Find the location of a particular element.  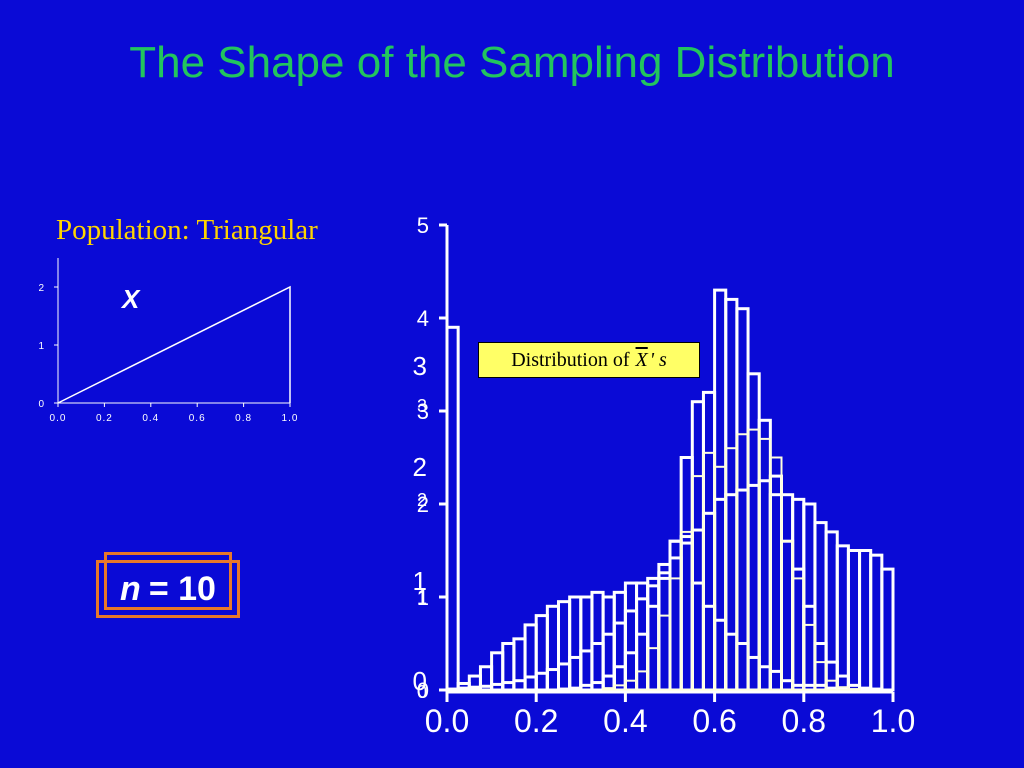

sample-size-box: n = 10 is located at coordinates (168, 585).